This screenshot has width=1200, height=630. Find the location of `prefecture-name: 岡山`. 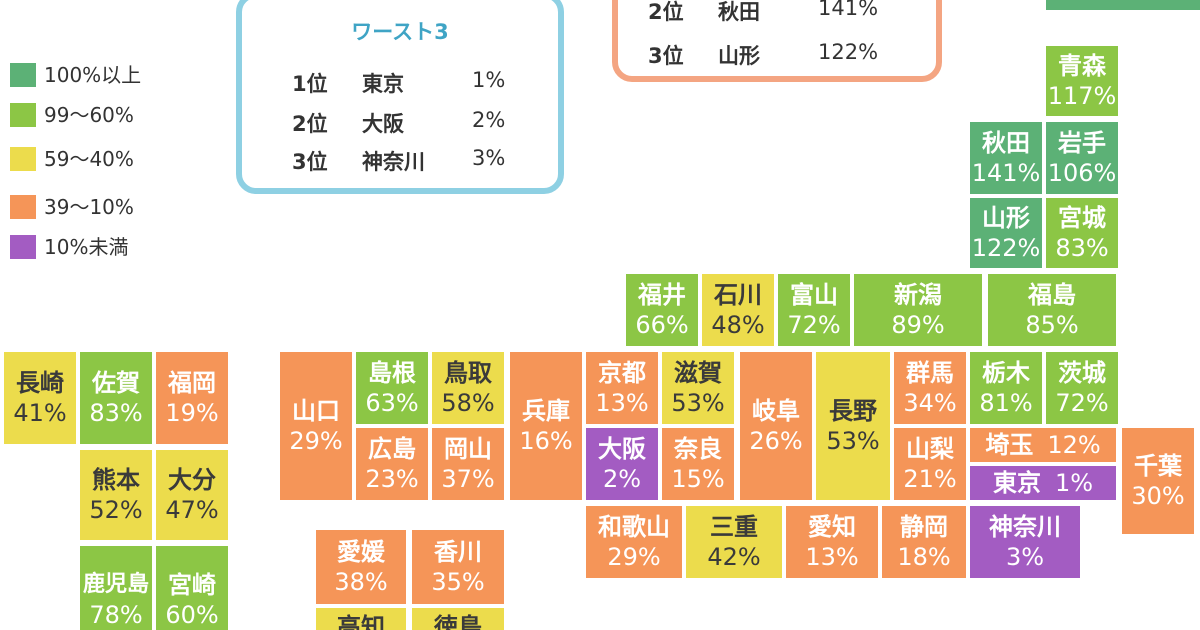

prefecture-name: 岡山 is located at coordinates (468, 449).